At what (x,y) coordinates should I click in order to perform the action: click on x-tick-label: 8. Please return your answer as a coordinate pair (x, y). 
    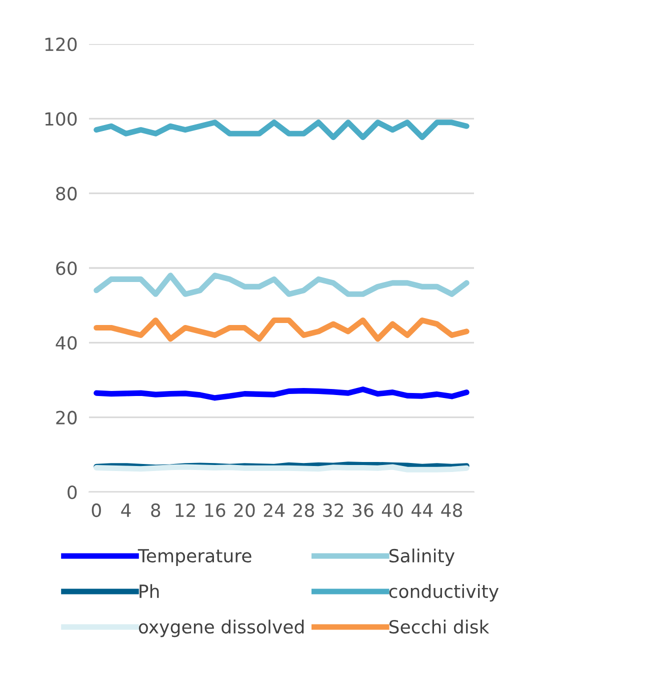
    Looking at the image, I should click on (155, 510).